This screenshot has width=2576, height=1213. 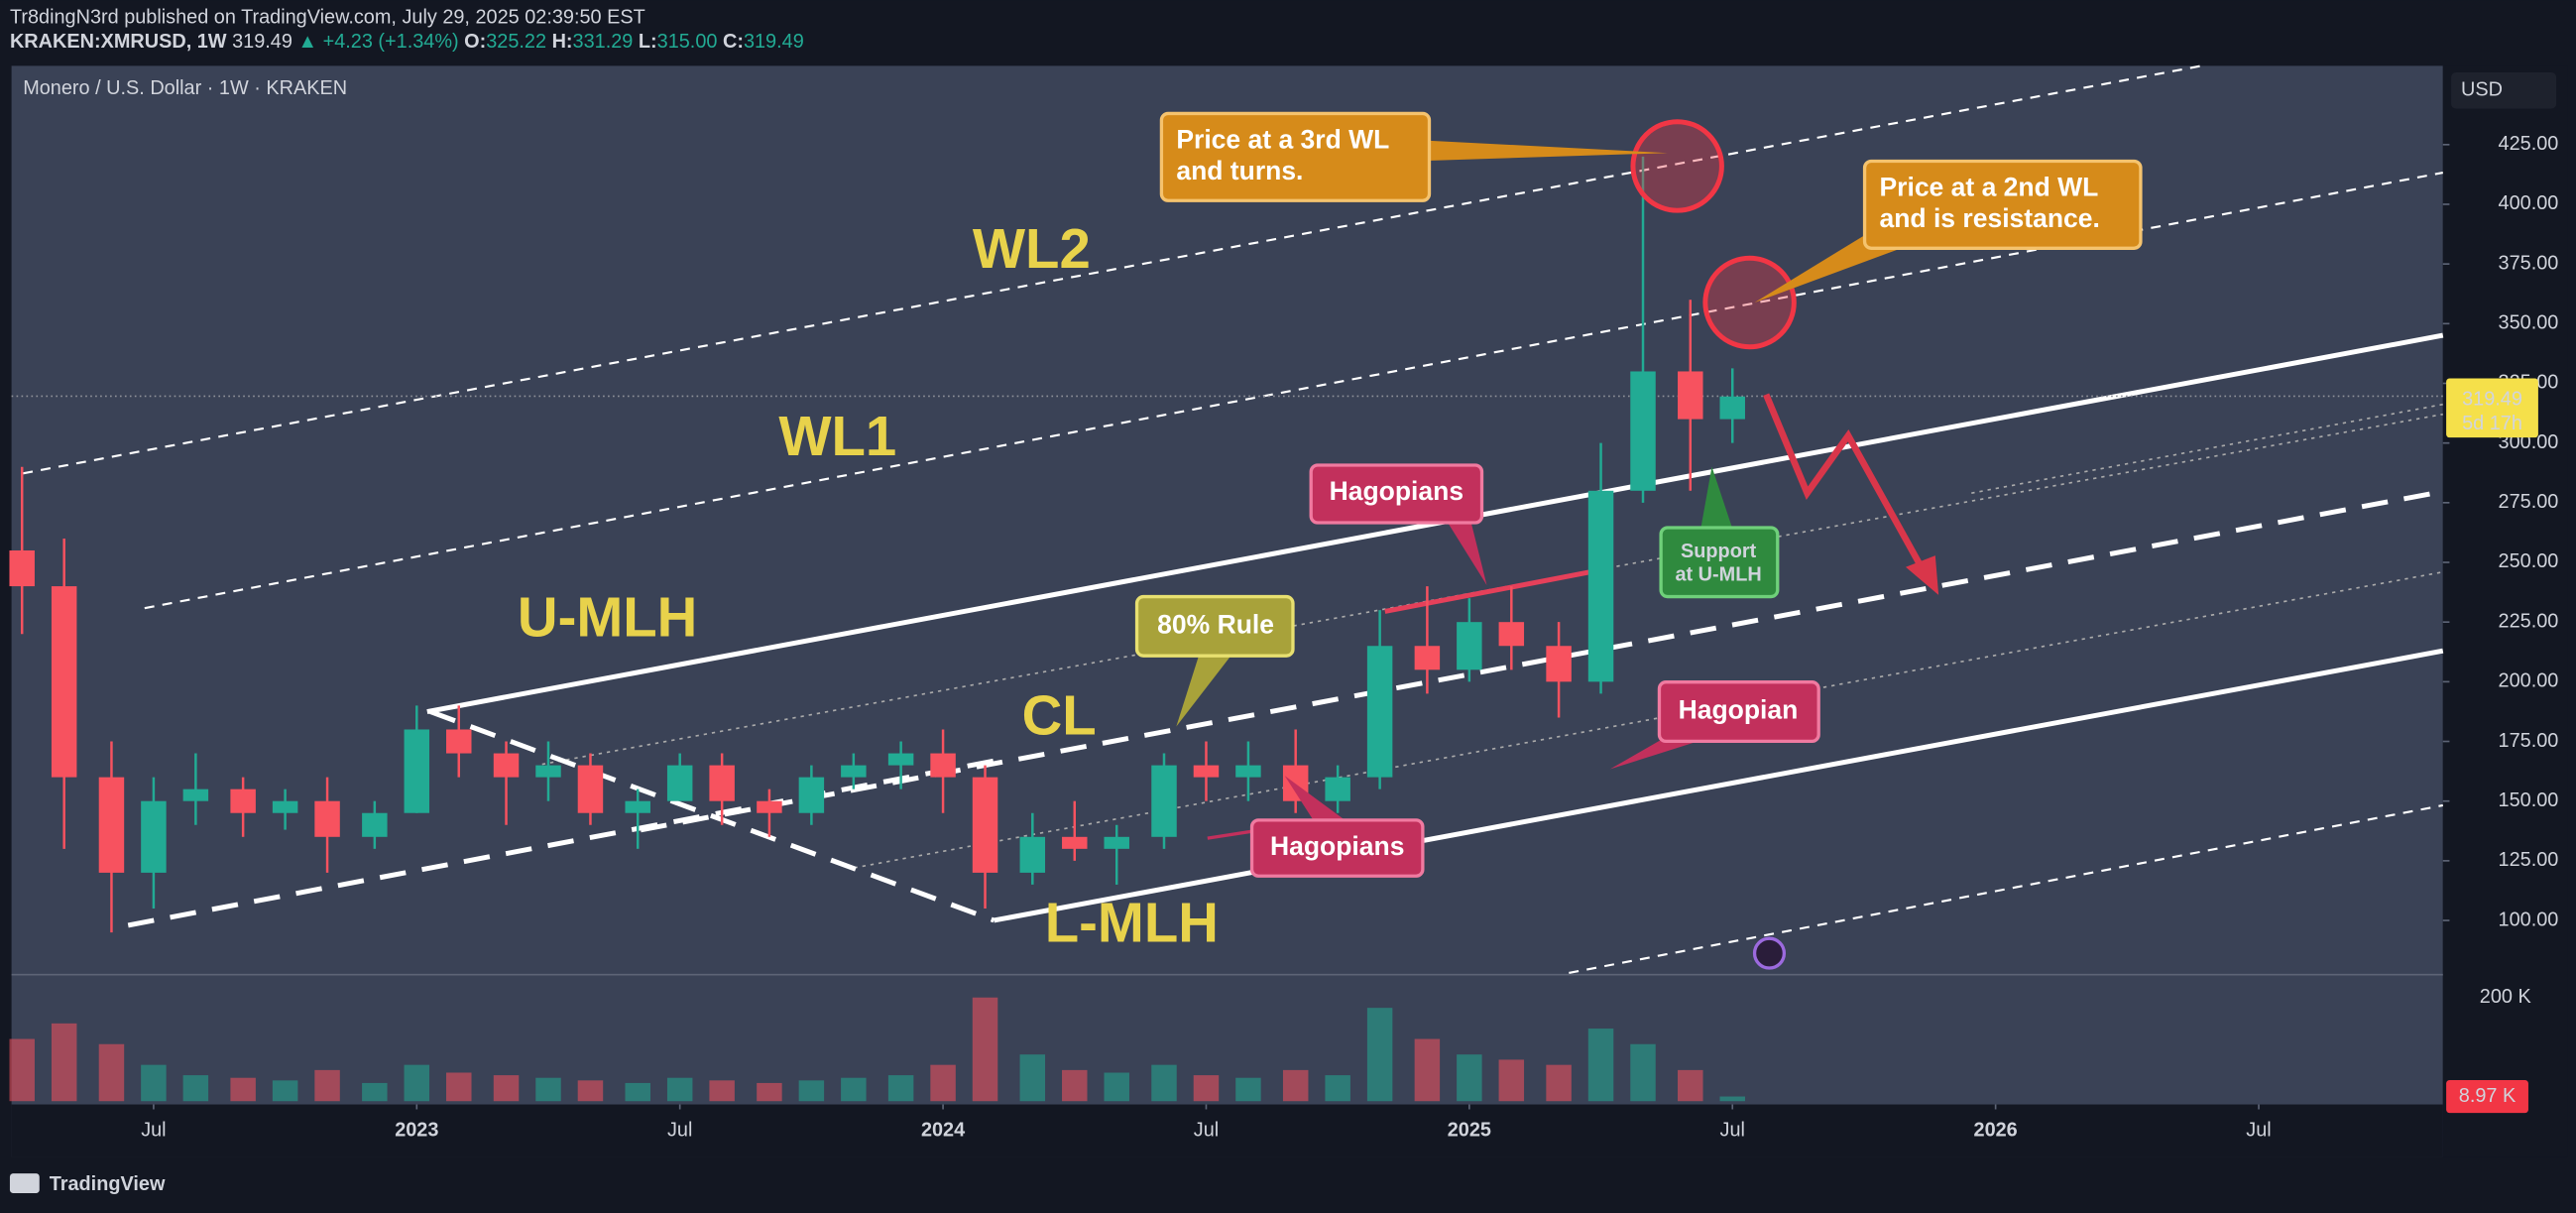 I want to click on y-tick-label: 400.00, so click(x=2529, y=203).